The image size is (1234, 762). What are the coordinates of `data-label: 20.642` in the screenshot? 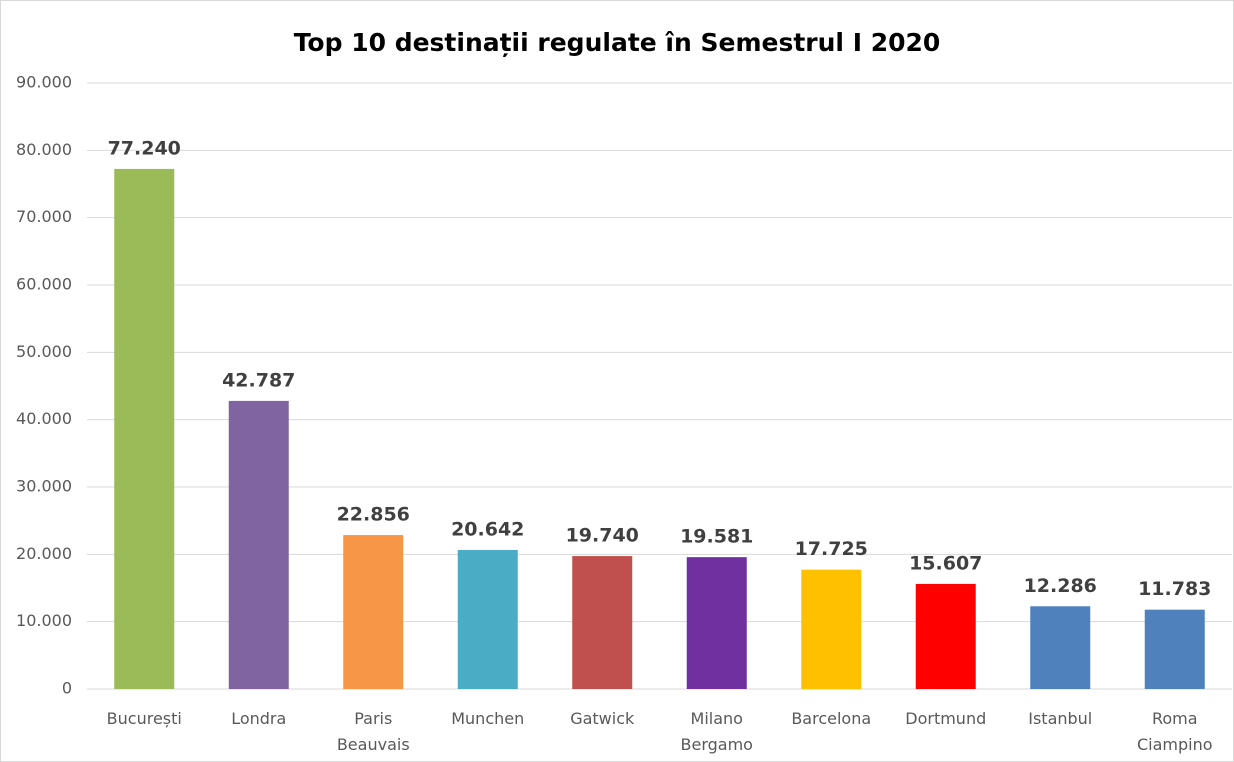 It's located at (487, 530).